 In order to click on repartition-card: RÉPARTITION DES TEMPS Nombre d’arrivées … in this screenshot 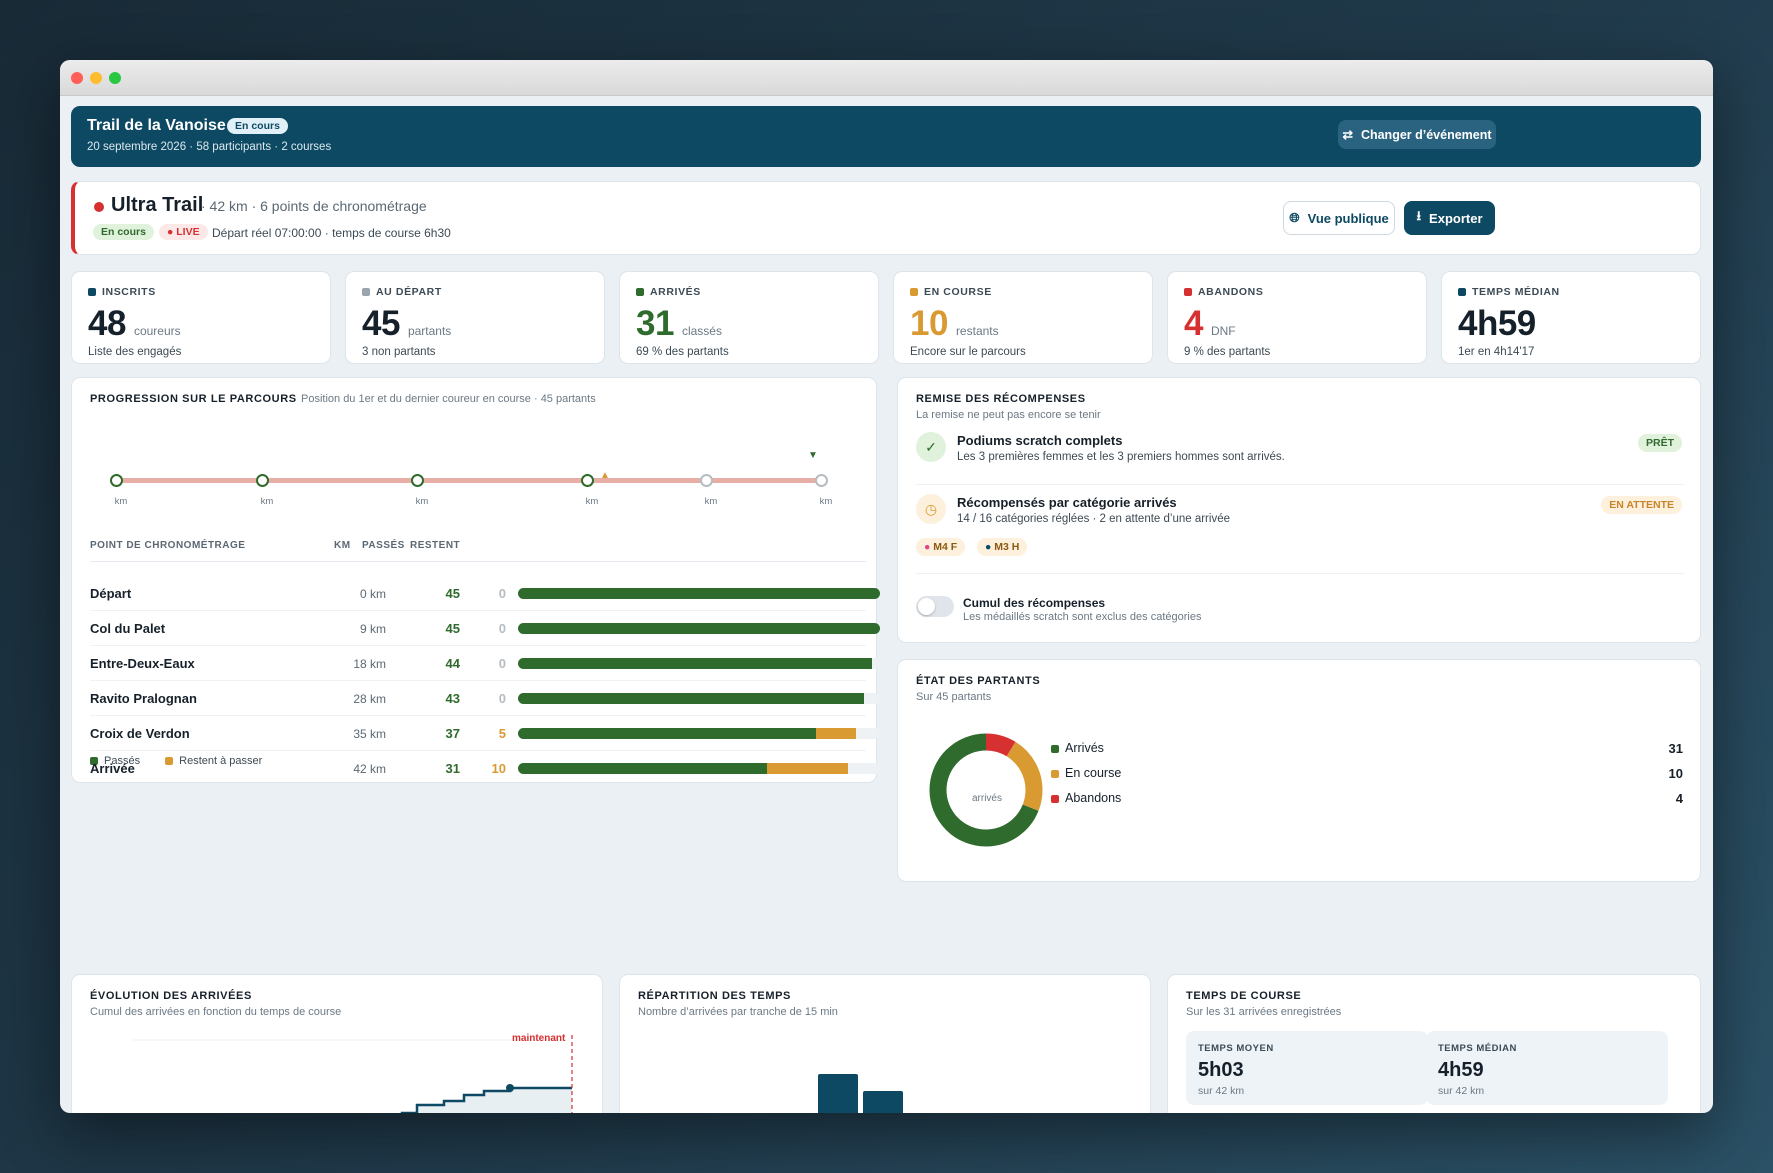, I will do `click(885, 1043)`.